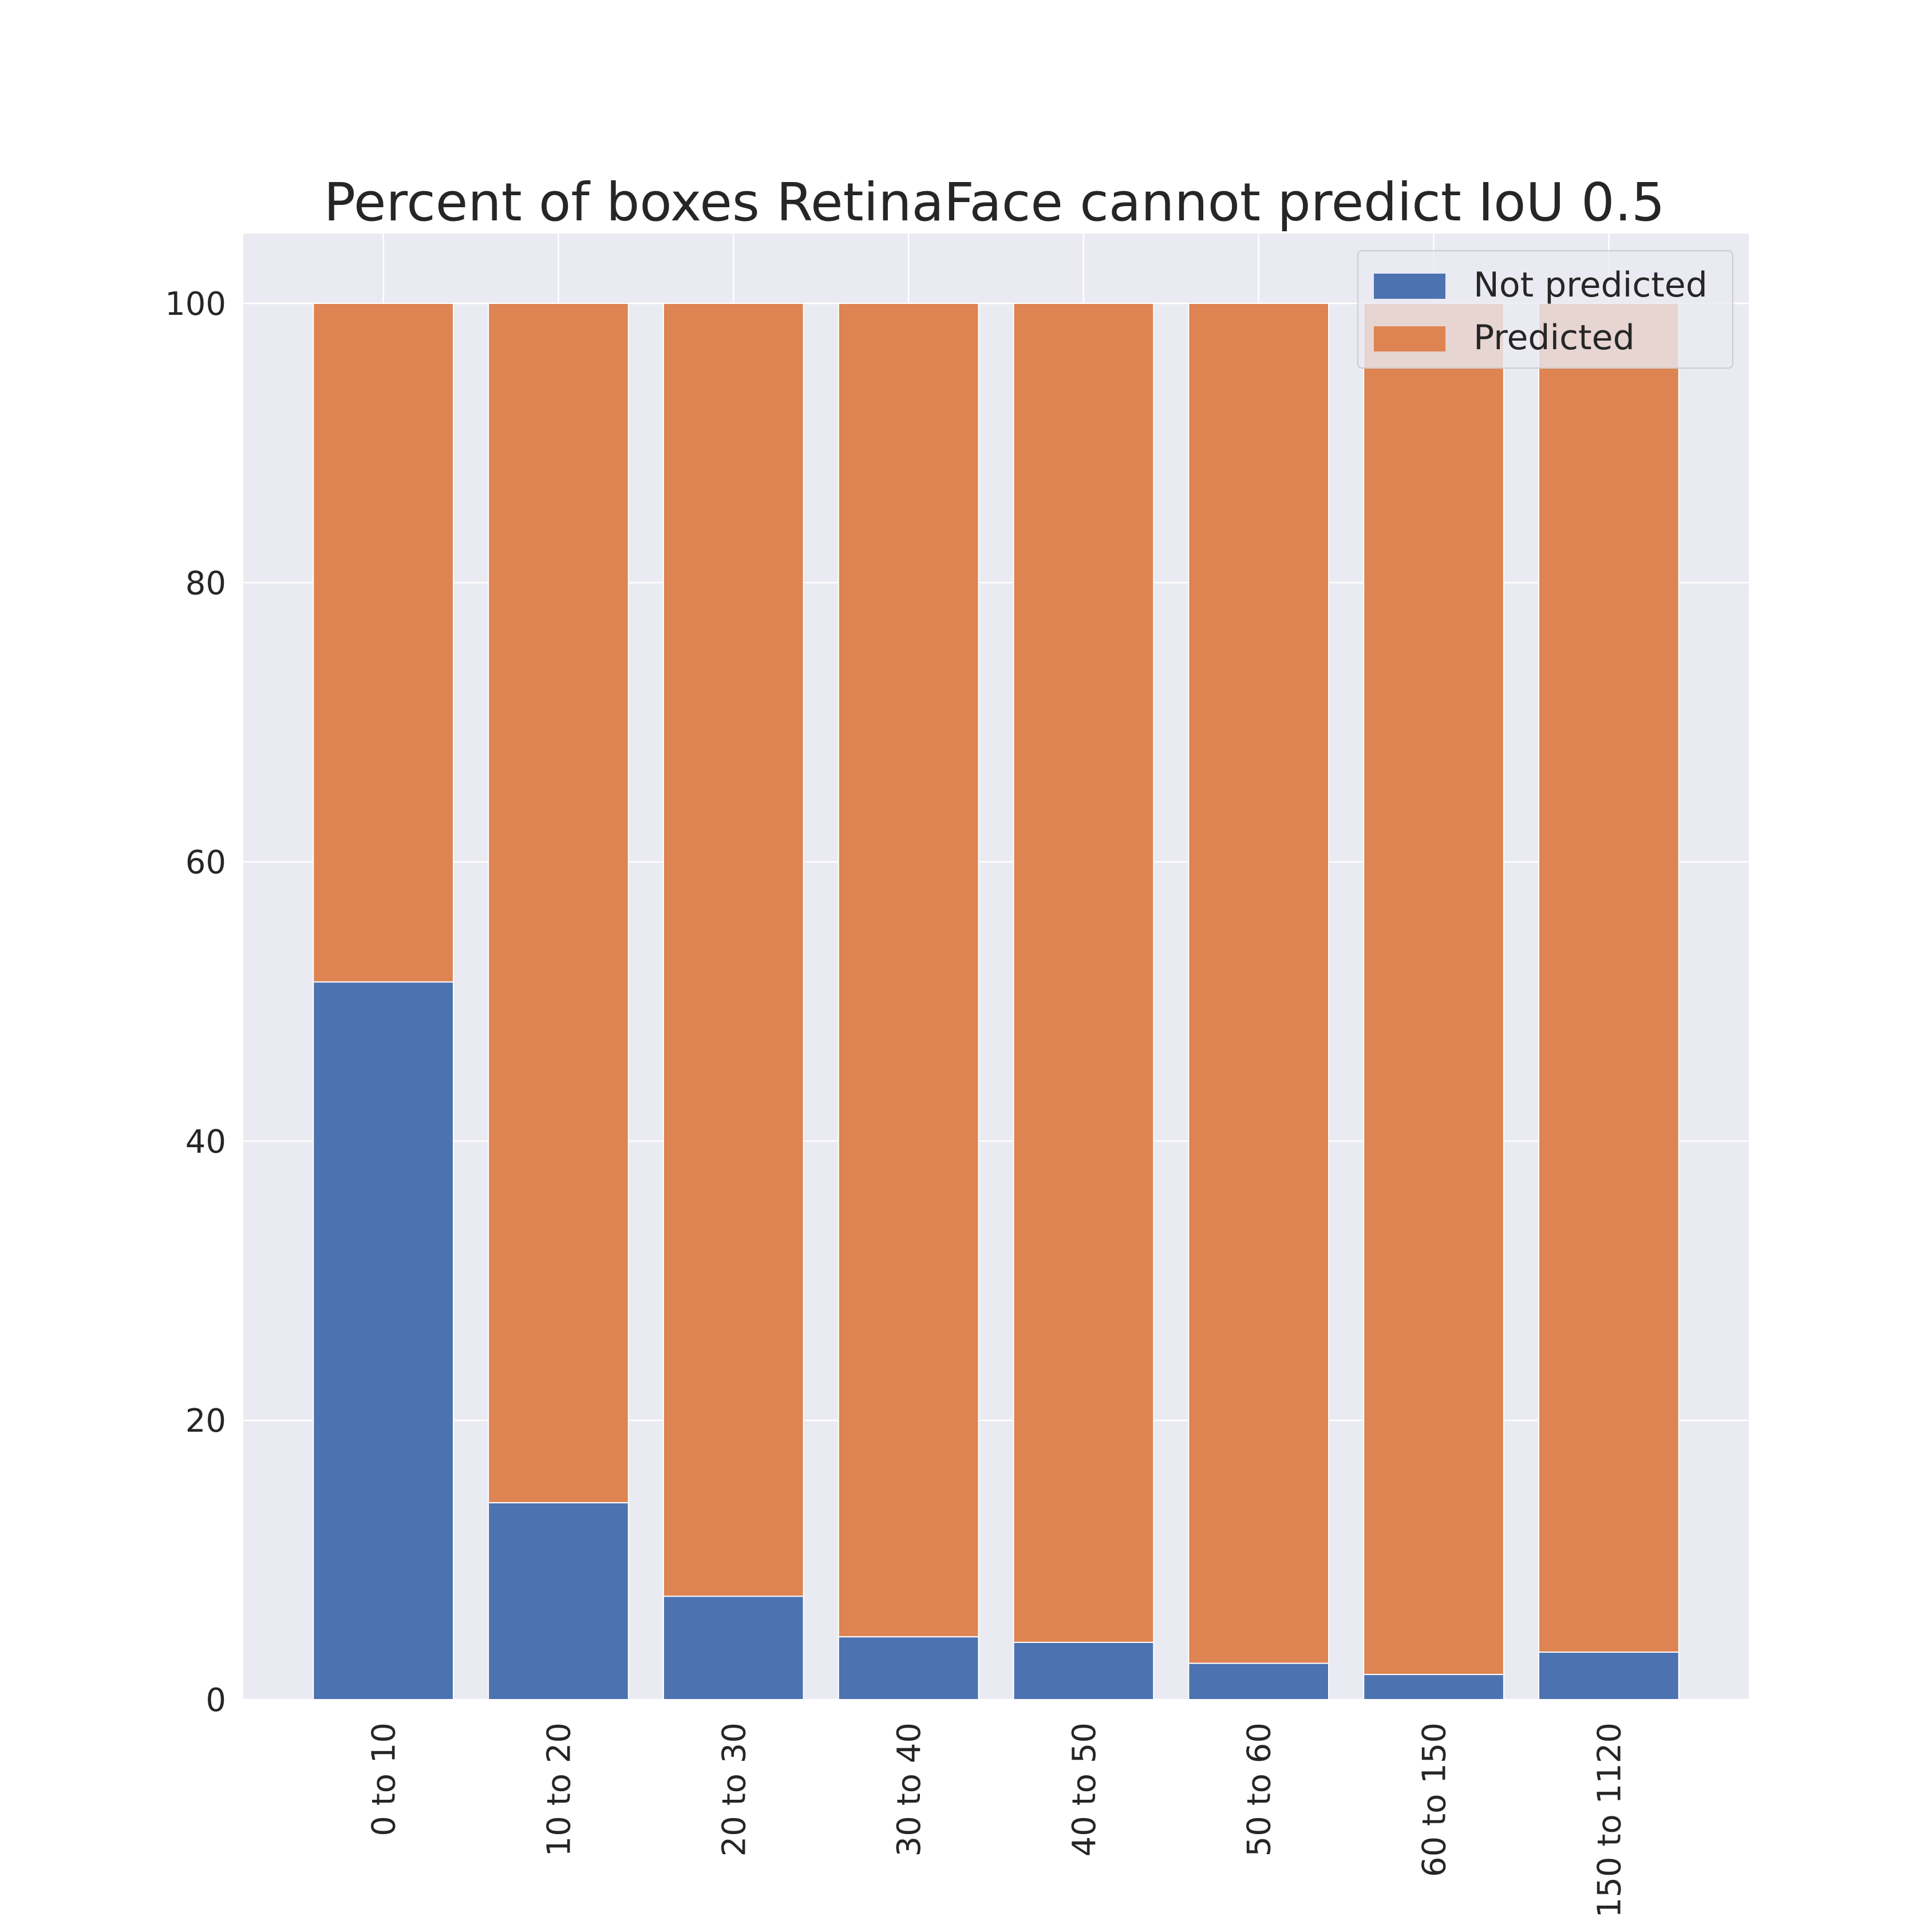 The image size is (1932, 1932). I want to click on x-tick-label: 60 to 150, so click(1434, 1799).